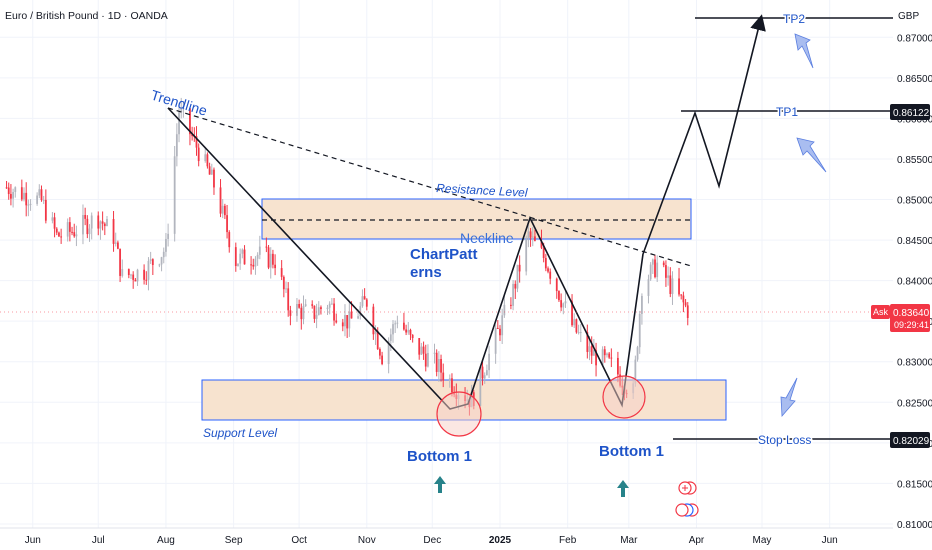 This screenshot has height=550, width=932. Describe the element at coordinates (830, 540) in the screenshot. I see `time-tick-label: Jun` at that location.